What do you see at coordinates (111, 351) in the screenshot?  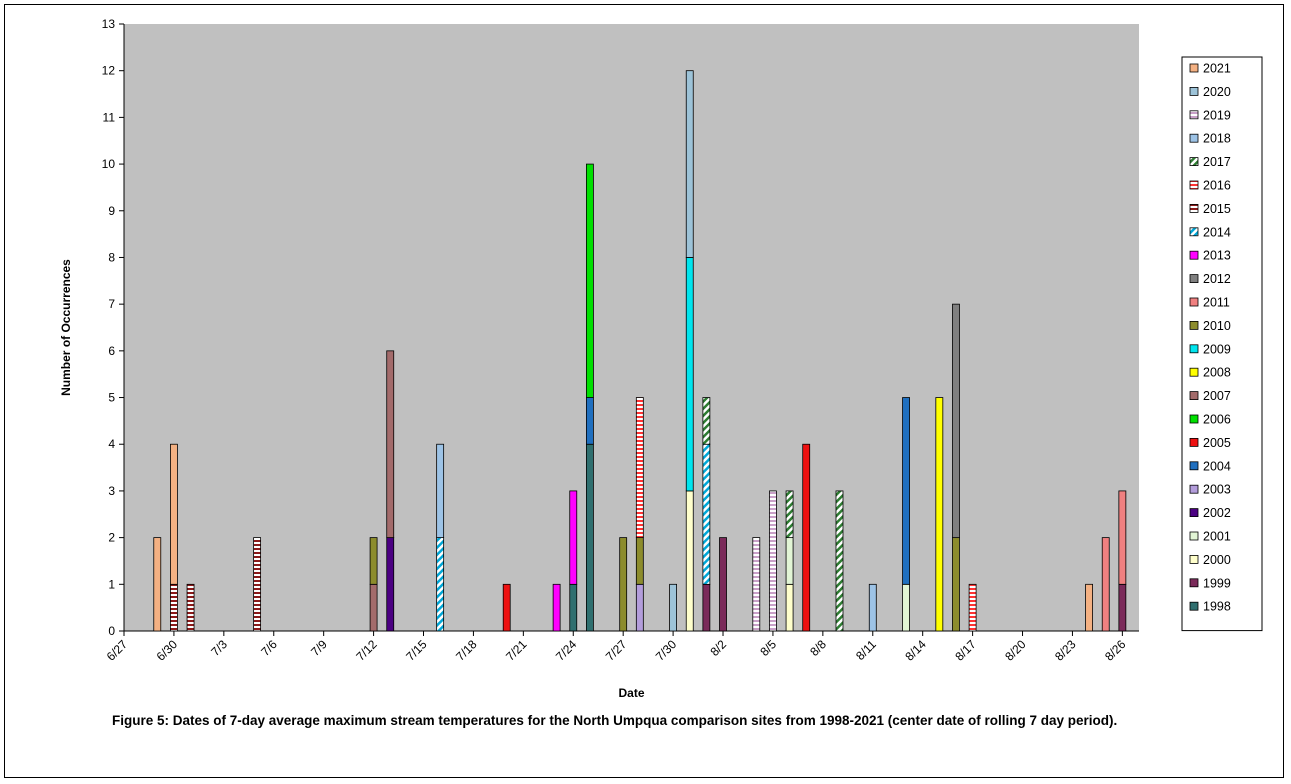 I see `y-tick-label: 6` at bounding box center [111, 351].